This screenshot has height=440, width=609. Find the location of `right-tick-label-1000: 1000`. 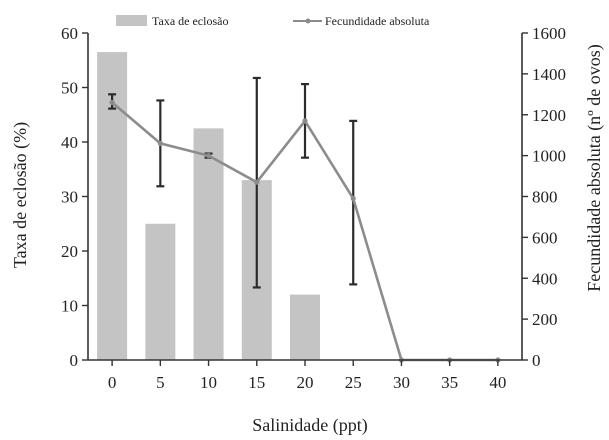

right-tick-label-1000: 1000 is located at coordinates (549, 156).